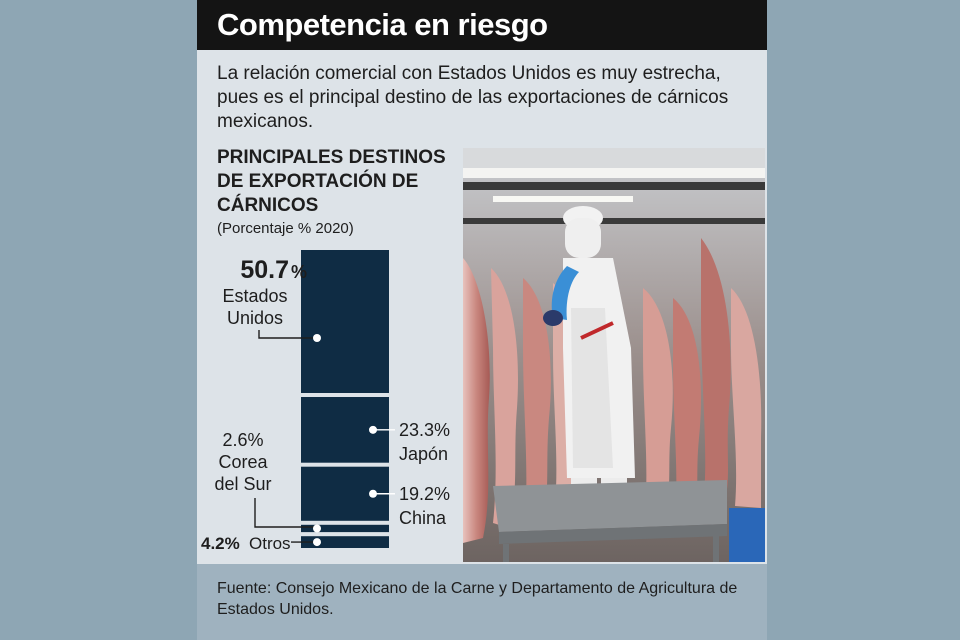  What do you see at coordinates (424, 430) in the screenshot?
I see `label-value-japon: 23.3%` at bounding box center [424, 430].